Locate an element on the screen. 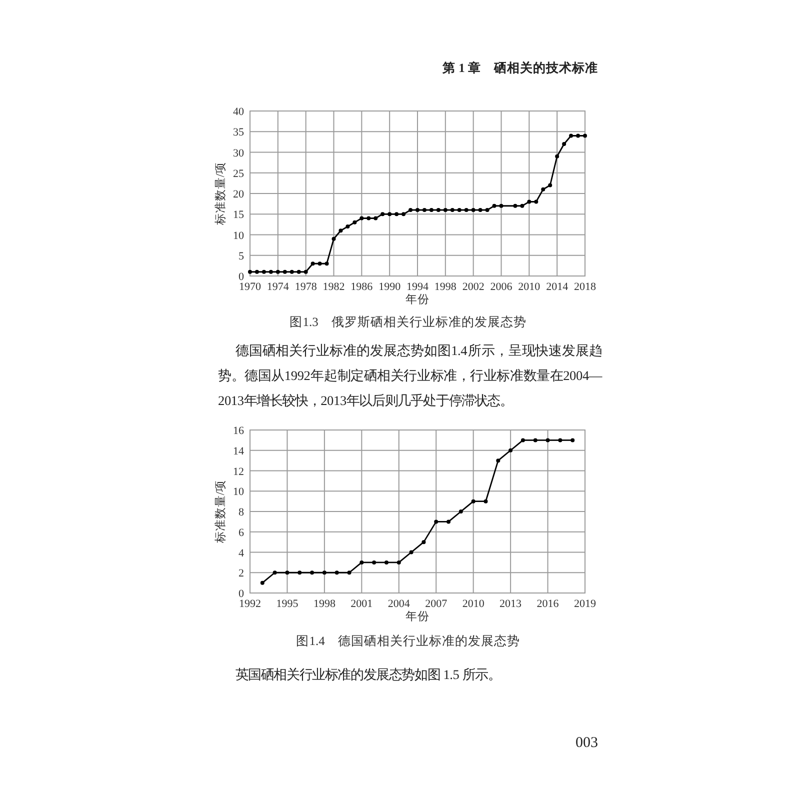  x-tick-label: 2006 is located at coordinates (501, 287).